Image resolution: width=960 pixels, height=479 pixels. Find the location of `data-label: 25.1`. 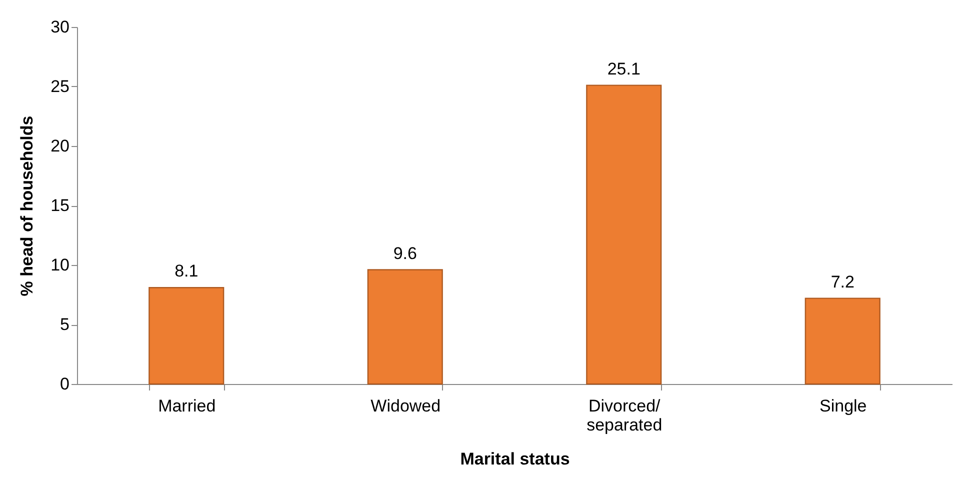

data-label: 25.1 is located at coordinates (623, 68).